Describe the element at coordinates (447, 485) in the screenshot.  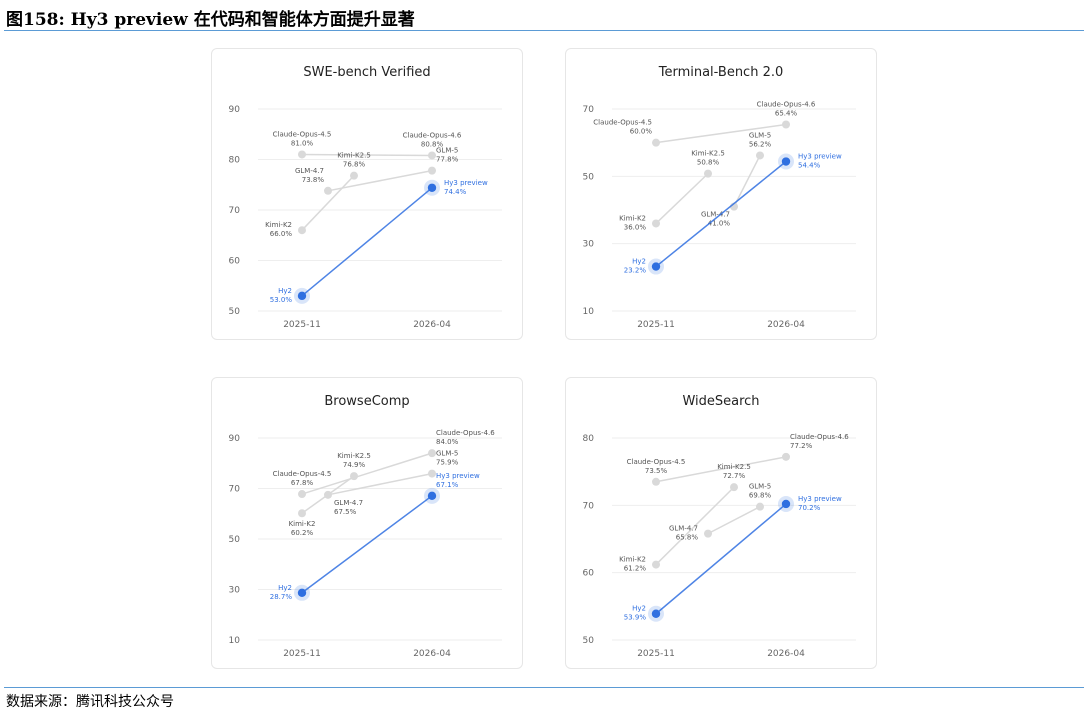
I see `point-value-hy3-preview: 67.1%` at that location.